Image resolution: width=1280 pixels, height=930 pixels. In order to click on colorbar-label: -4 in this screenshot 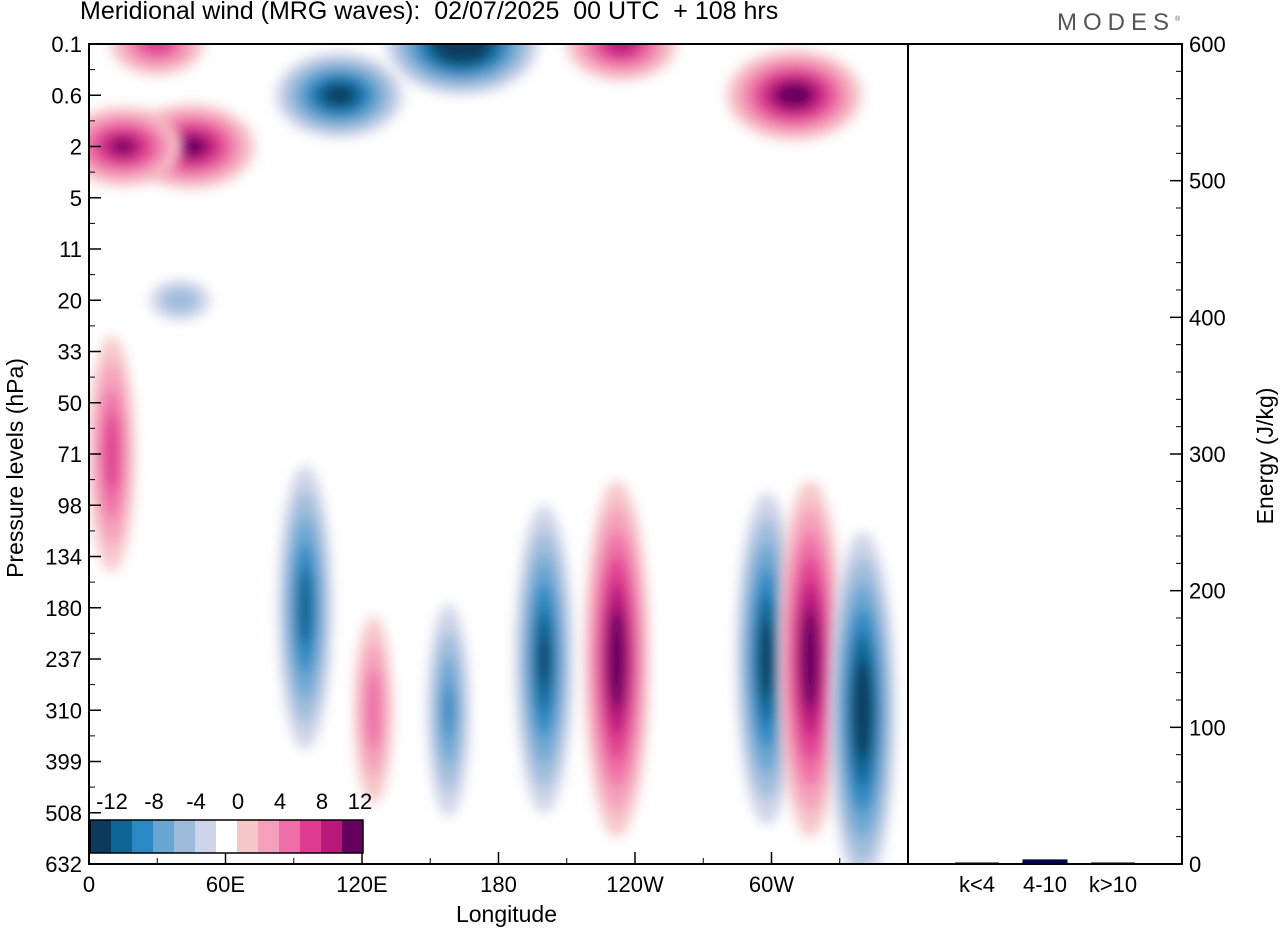, I will do `click(196, 801)`.